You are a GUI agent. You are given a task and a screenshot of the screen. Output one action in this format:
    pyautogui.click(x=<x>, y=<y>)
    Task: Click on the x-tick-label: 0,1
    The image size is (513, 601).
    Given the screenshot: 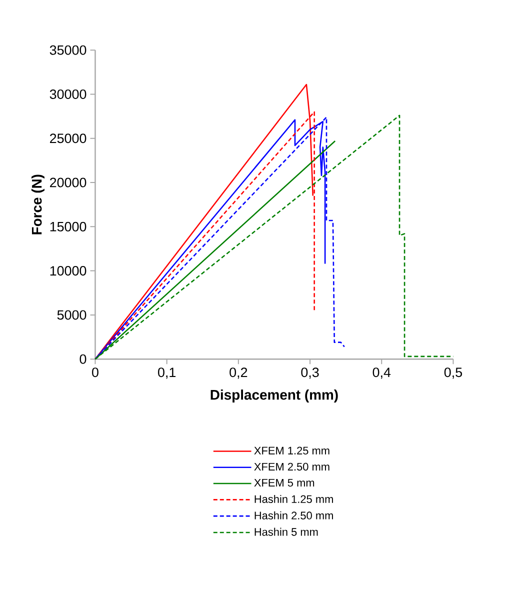 What is the action you would take?
    pyautogui.click(x=167, y=373)
    